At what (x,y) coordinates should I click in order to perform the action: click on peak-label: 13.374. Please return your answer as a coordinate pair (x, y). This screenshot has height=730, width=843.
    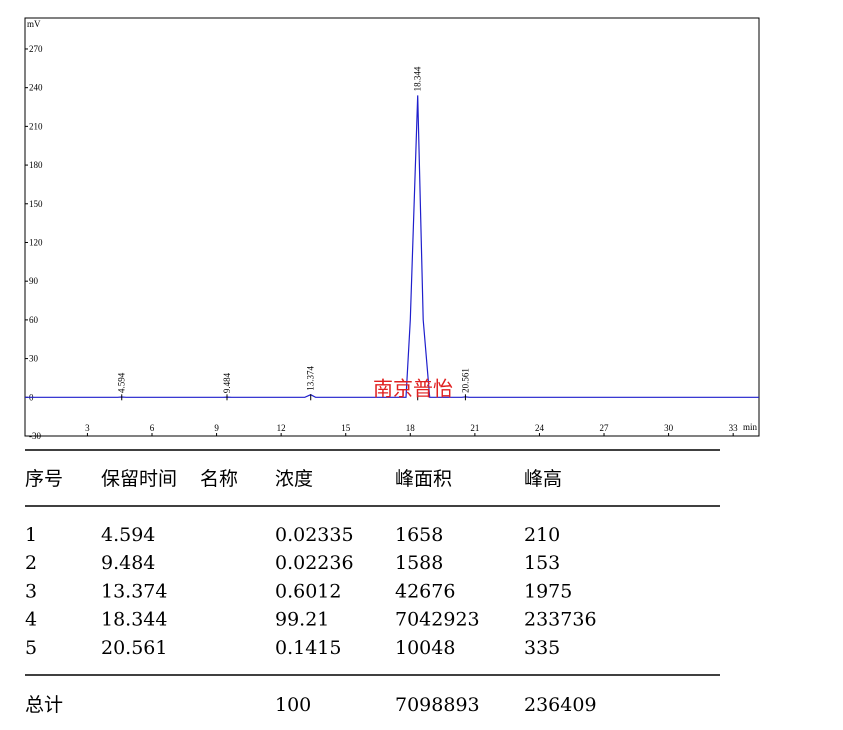
    Looking at the image, I should click on (311, 377).